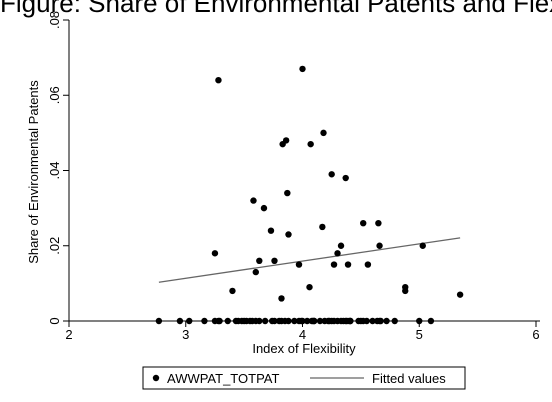  What do you see at coordinates (54, 95) in the screenshot?
I see `y-tick-label: .06` at bounding box center [54, 95].